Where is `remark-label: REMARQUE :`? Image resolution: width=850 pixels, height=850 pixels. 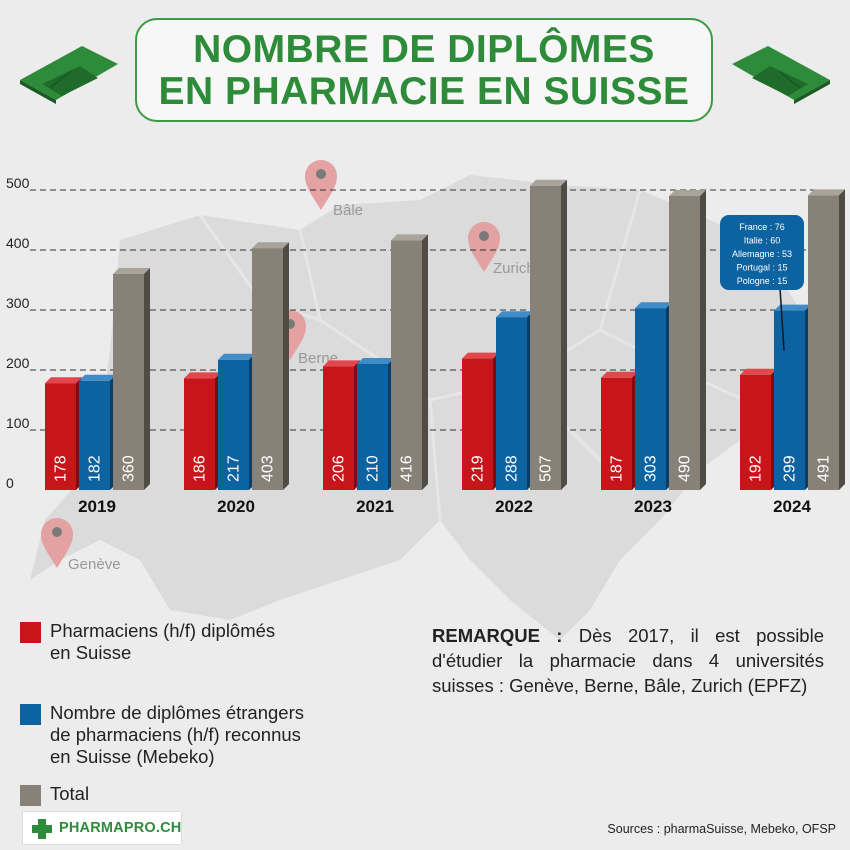
remark-label: REMARQUE : is located at coordinates (497, 635).